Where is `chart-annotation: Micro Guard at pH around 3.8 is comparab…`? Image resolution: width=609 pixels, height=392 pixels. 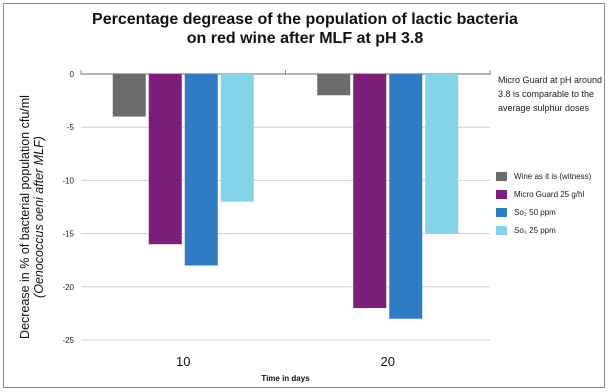
chart-annotation: Micro Guard at pH around 3.8 is comparab… is located at coordinates (550, 94).